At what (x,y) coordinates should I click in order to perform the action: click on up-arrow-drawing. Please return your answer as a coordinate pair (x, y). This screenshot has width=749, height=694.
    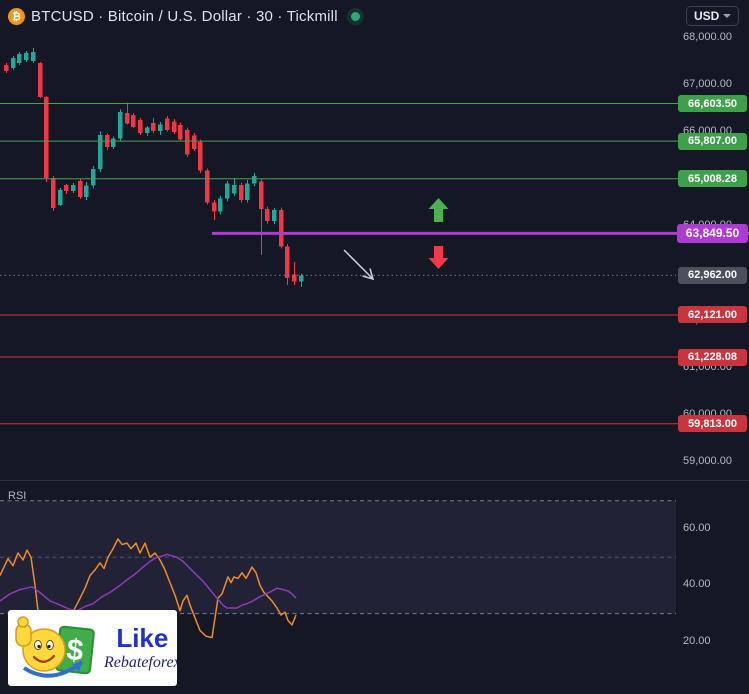
    Looking at the image, I should click on (438, 210).